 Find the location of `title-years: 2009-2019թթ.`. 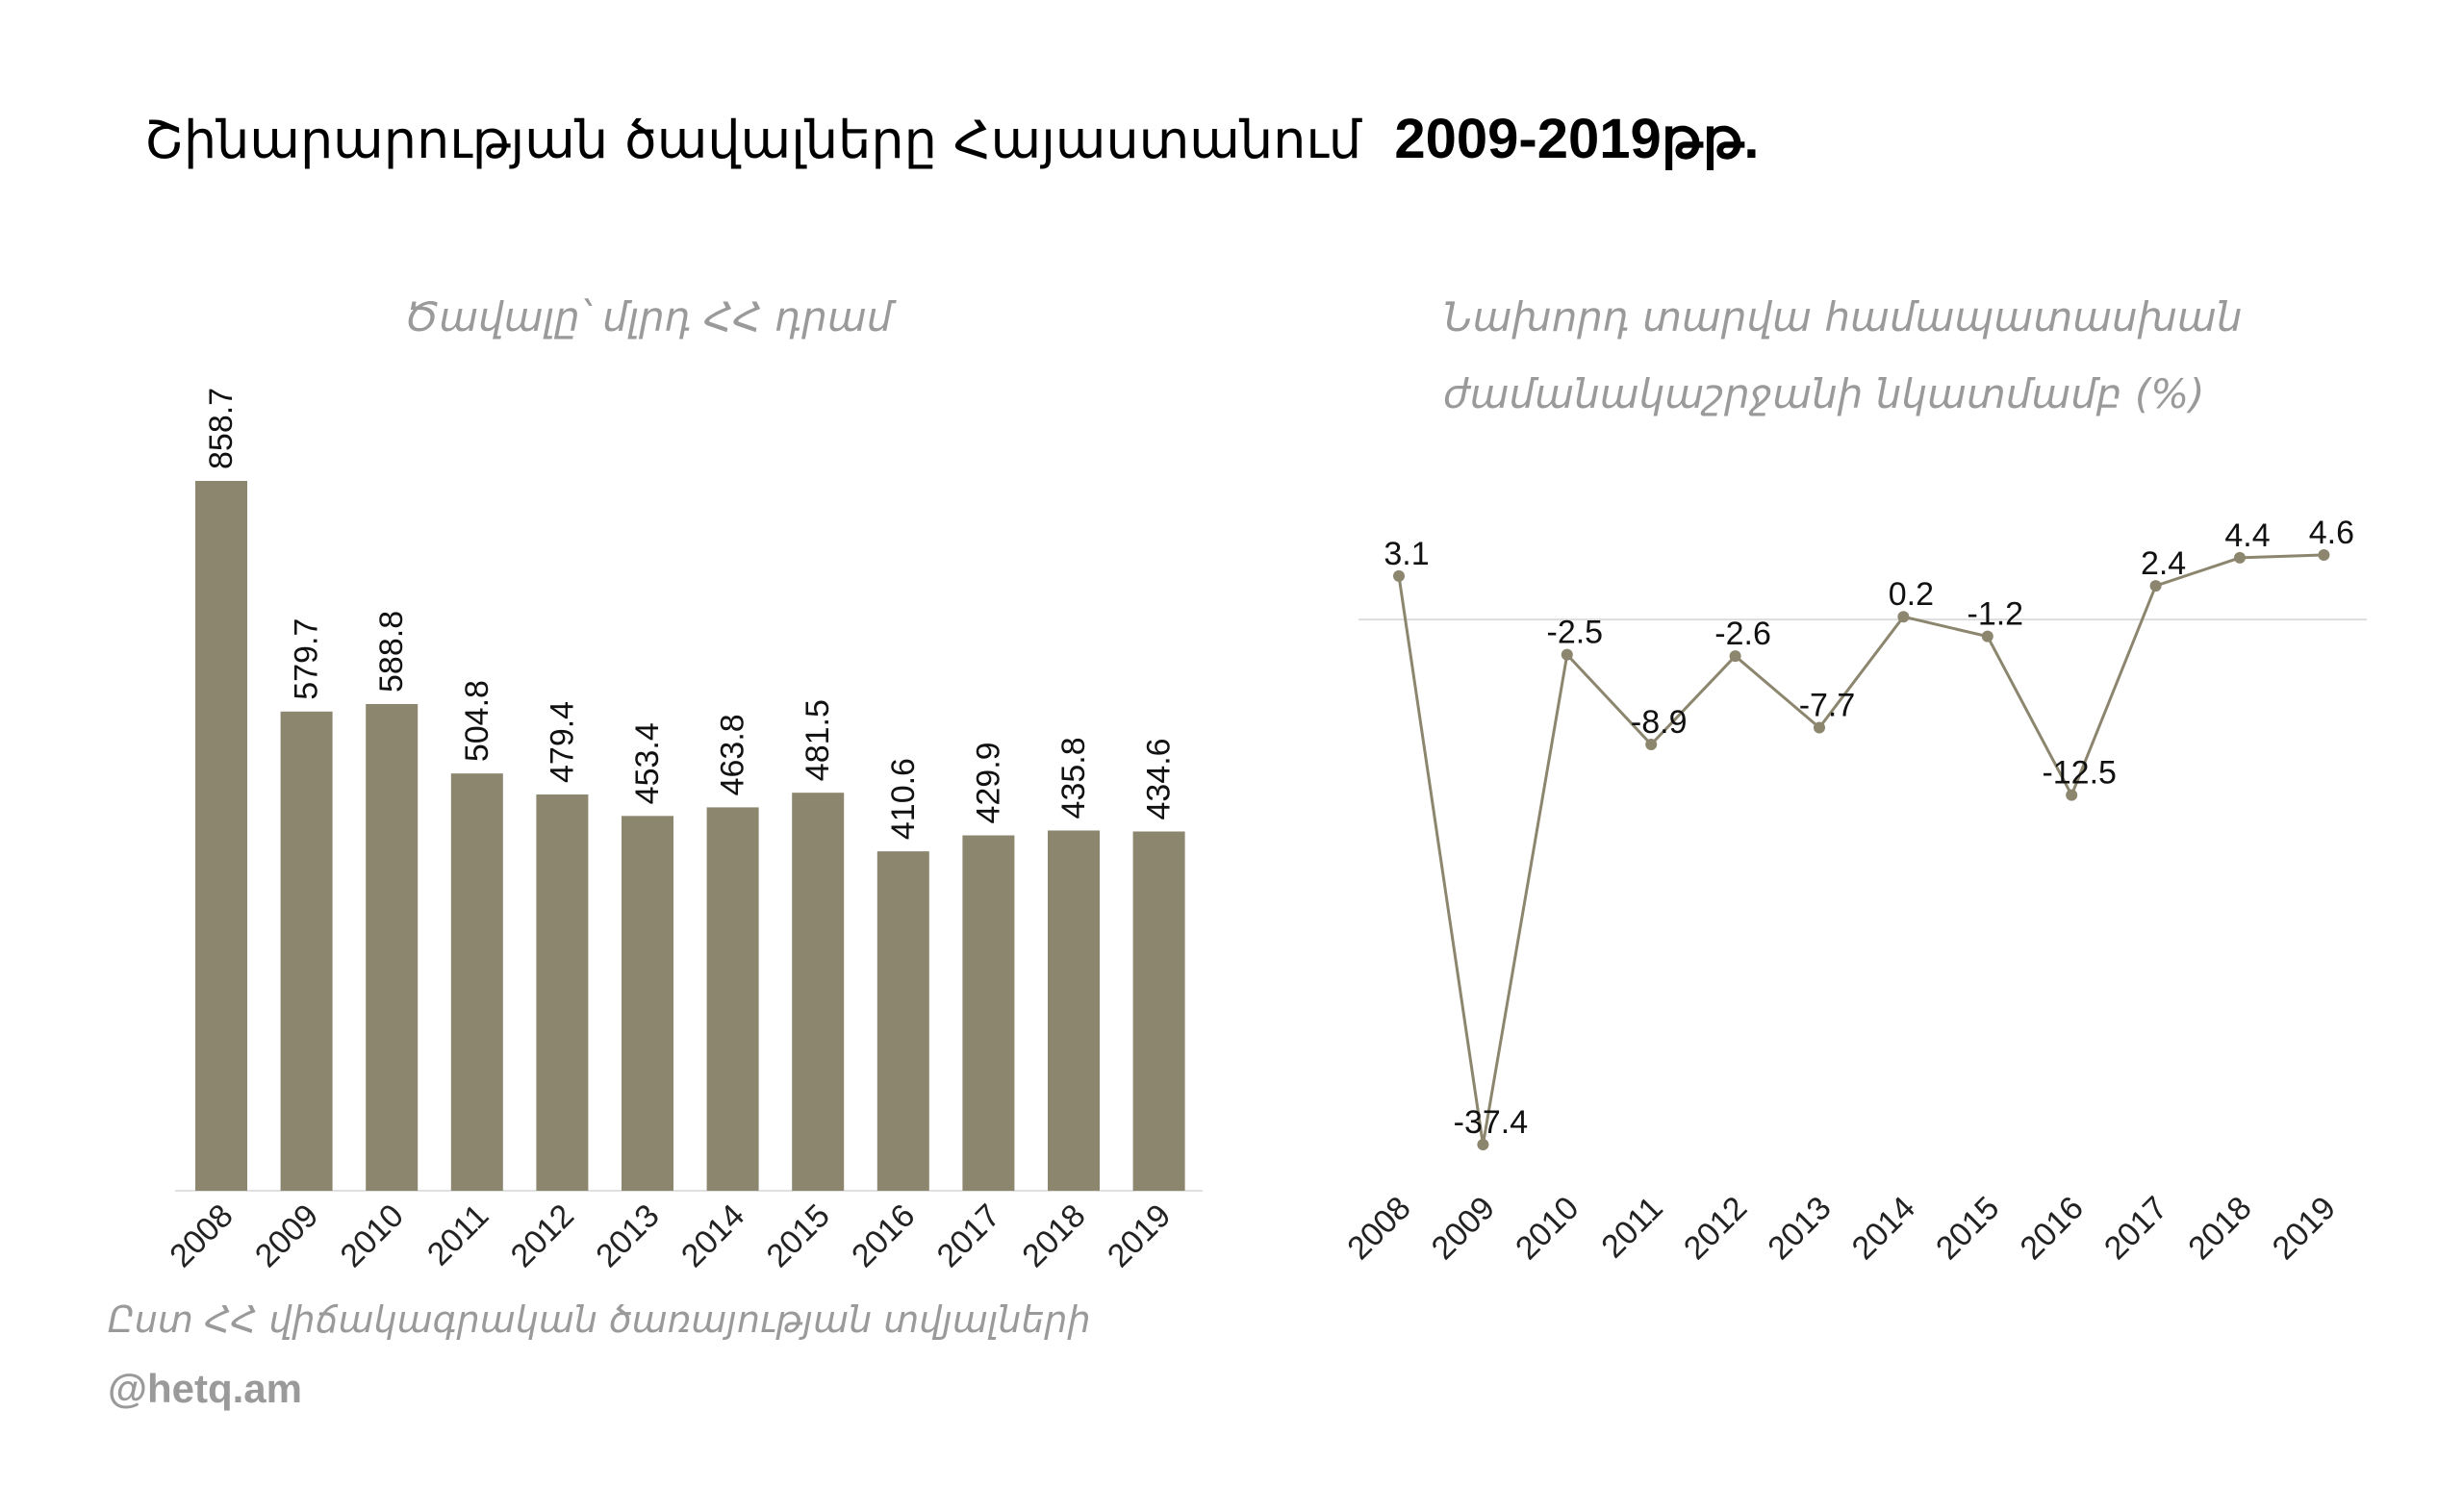

title-years: 2009-2019թթ. is located at coordinates (1577, 139).